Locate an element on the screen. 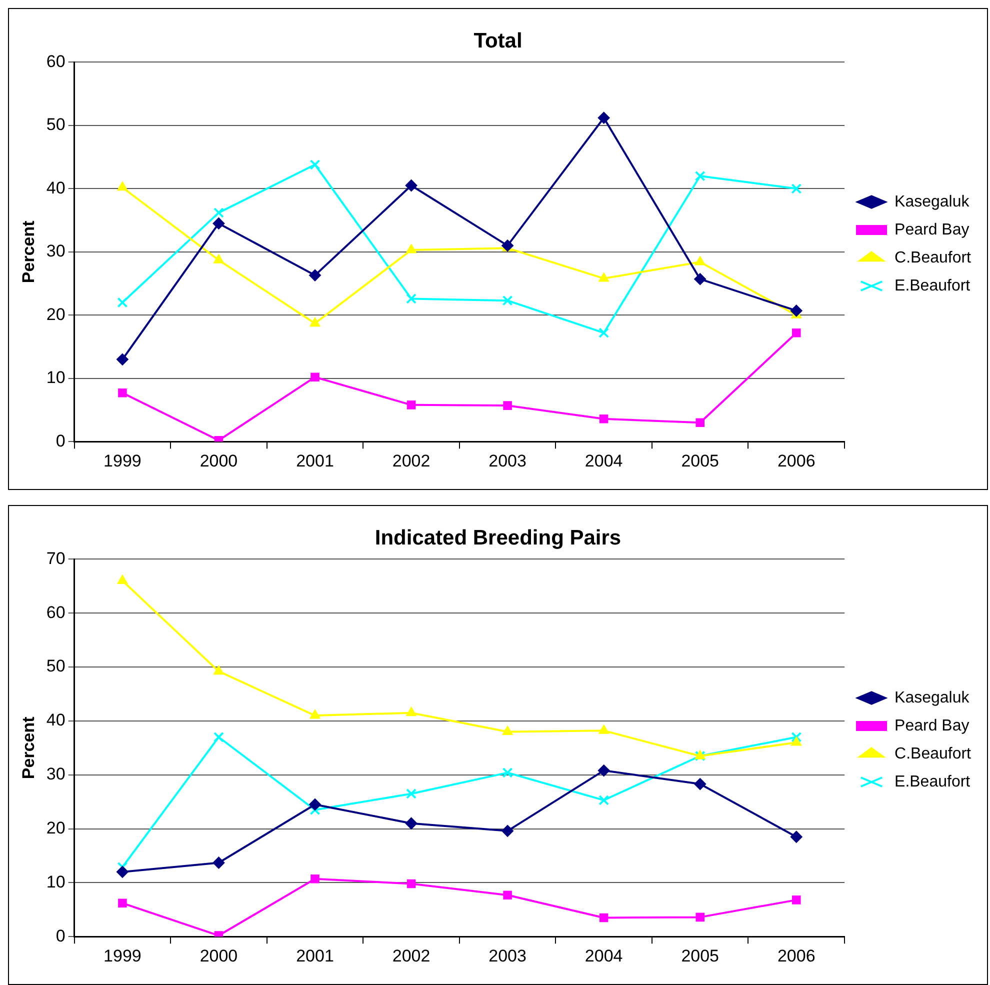  y-tick-label: 70 is located at coordinates (56, 558).